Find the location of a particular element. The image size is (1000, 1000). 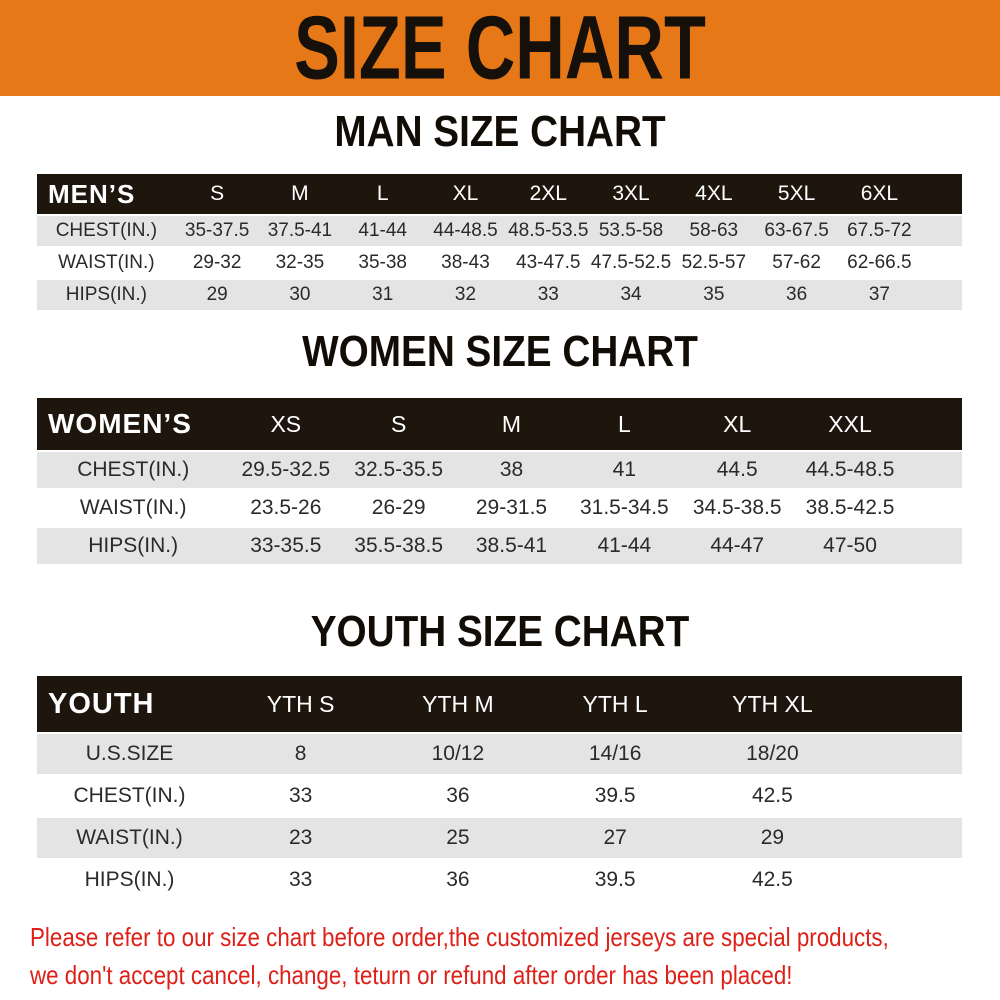

size-cell: 37.5-41 is located at coordinates (300, 230).